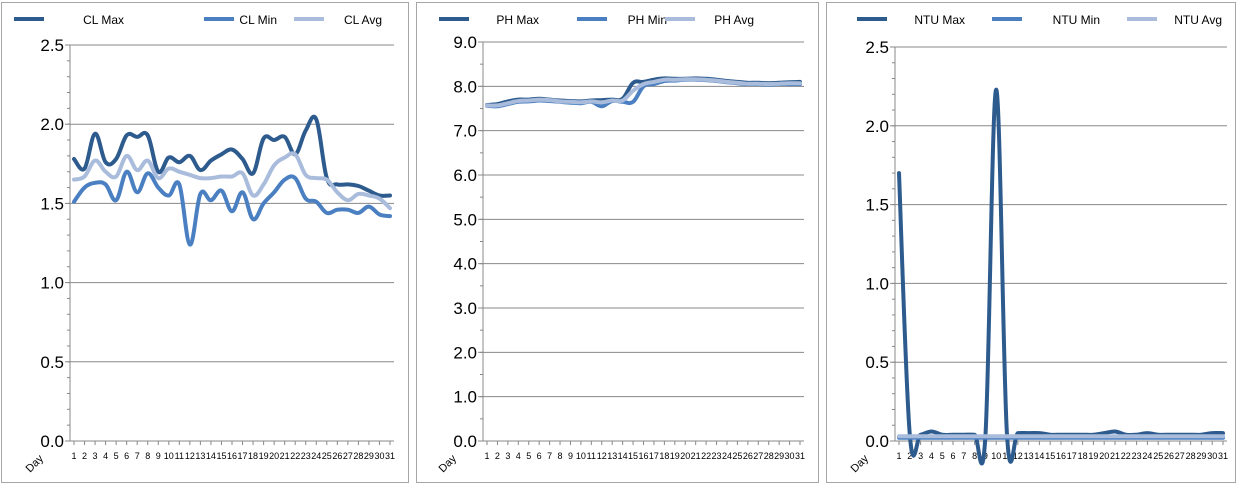 The height and width of the screenshot is (485, 1238). What do you see at coordinates (465, 175) in the screenshot?
I see `ph-y-tick-label: 6.0` at bounding box center [465, 175].